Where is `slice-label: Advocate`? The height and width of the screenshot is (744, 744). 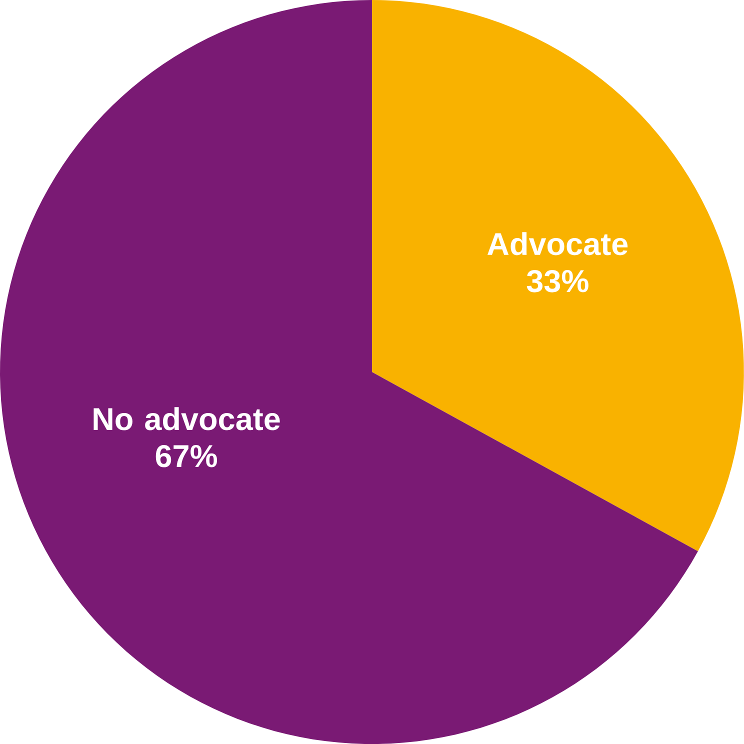 slice-label: Advocate is located at coordinates (557, 244).